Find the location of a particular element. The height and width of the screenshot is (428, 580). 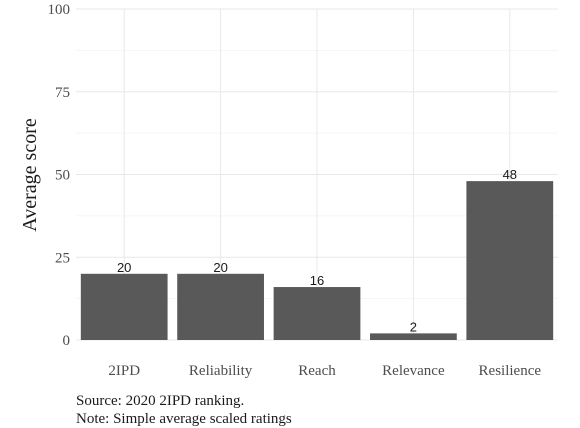

note-caption: Note: Simple average scaled ratings is located at coordinates (184, 419).